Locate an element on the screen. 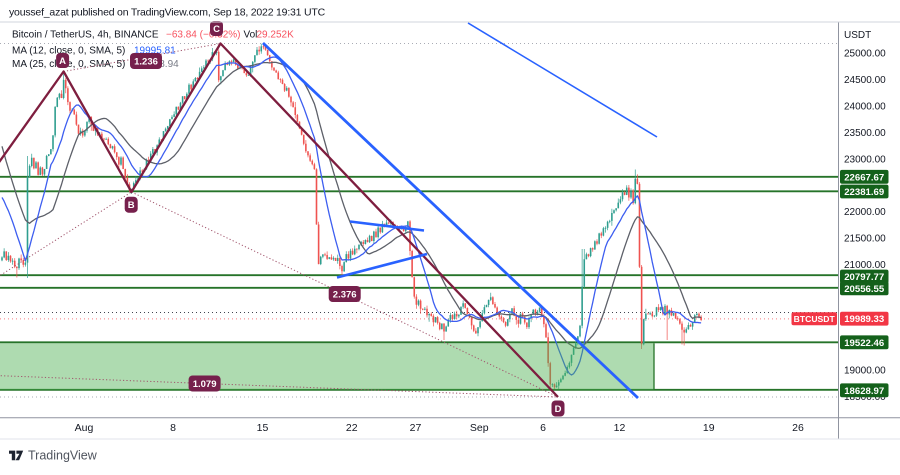 This screenshot has width=900, height=475. svg-text: 22 is located at coordinates (352, 428).